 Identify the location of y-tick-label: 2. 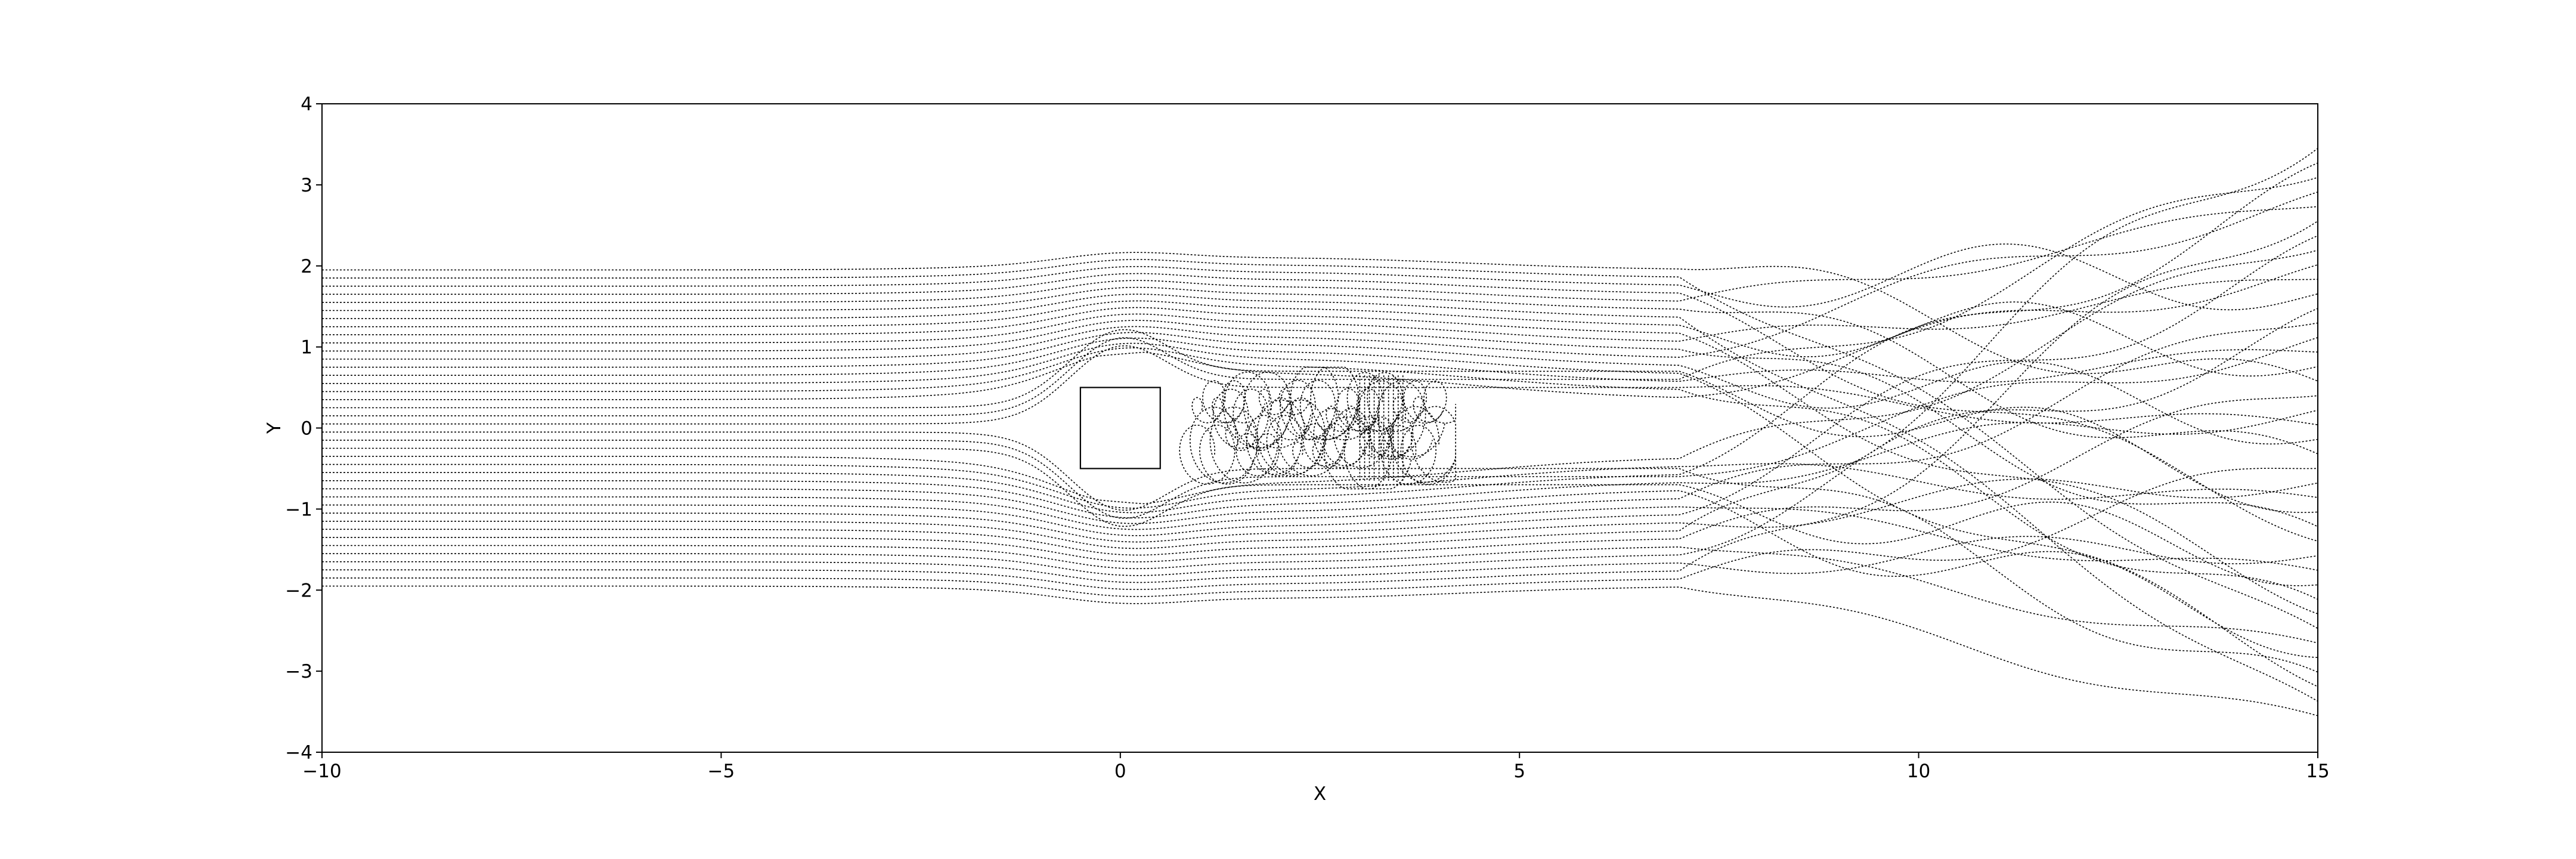
(307, 266).